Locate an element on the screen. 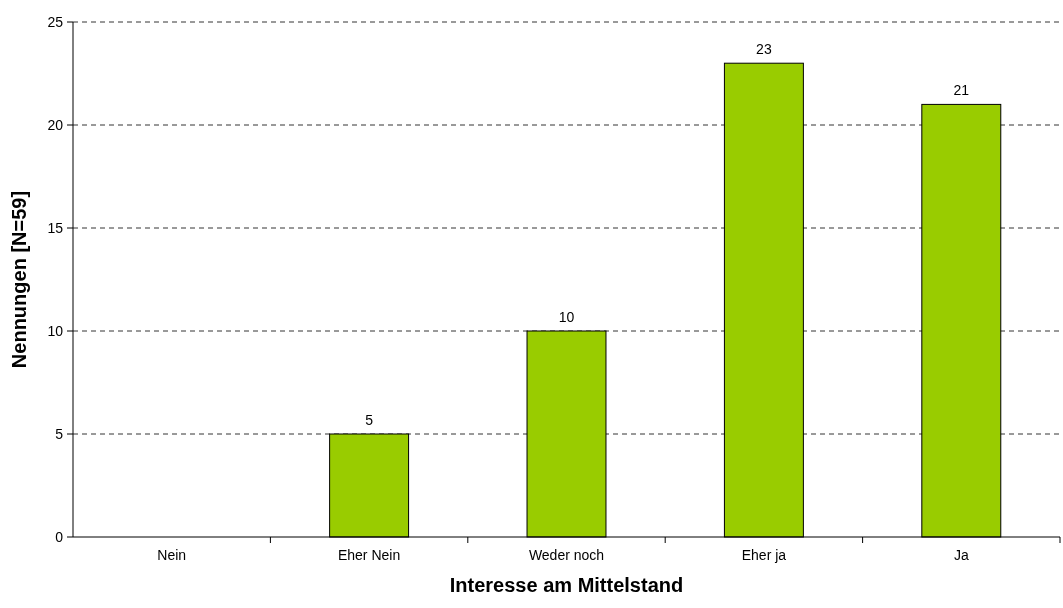 This screenshot has width=1063, height=608. x-tick-label: Eher ja is located at coordinates (764, 555).